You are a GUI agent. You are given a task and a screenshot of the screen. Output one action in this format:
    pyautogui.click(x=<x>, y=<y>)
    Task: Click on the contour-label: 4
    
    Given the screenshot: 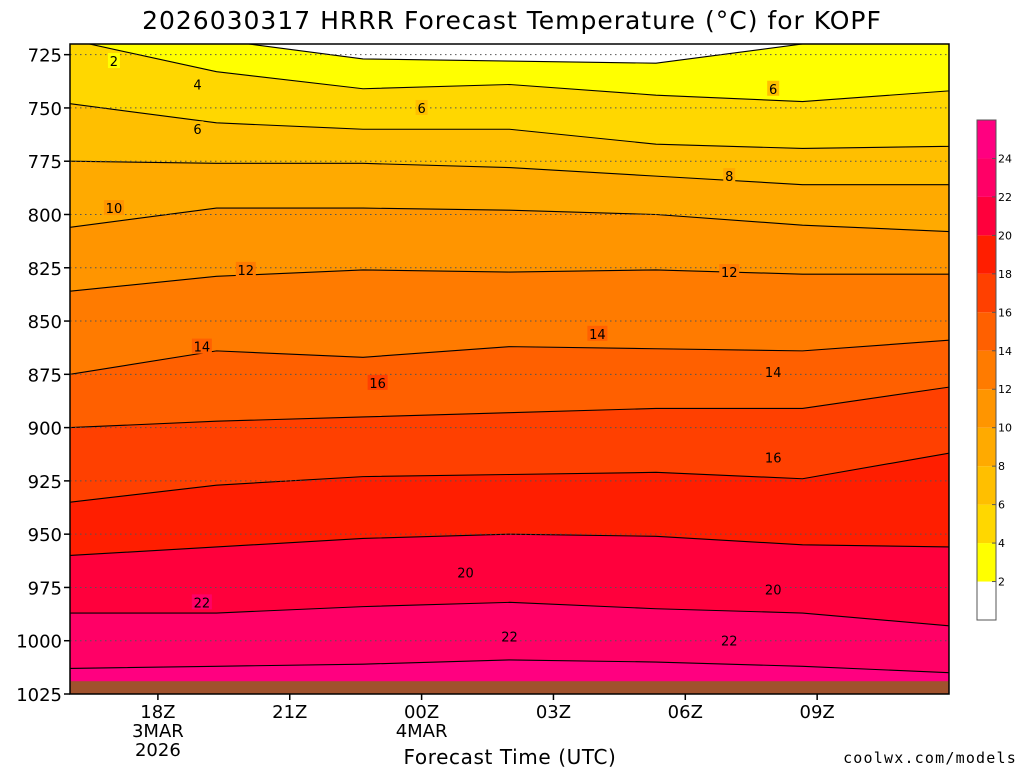 What is the action you would take?
    pyautogui.click(x=197, y=85)
    